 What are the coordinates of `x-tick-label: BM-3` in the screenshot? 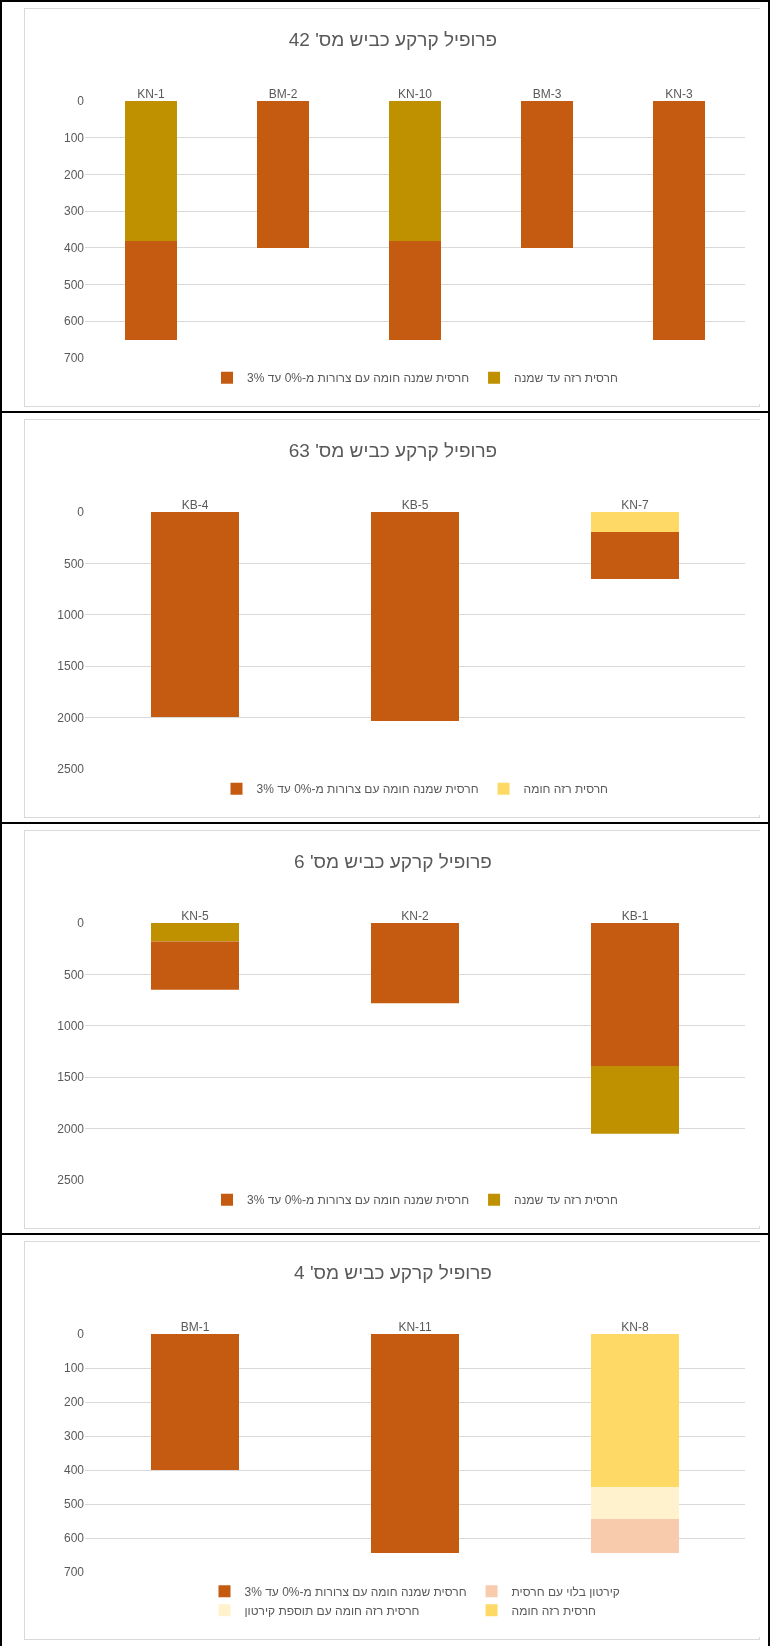 It's located at (547, 93).